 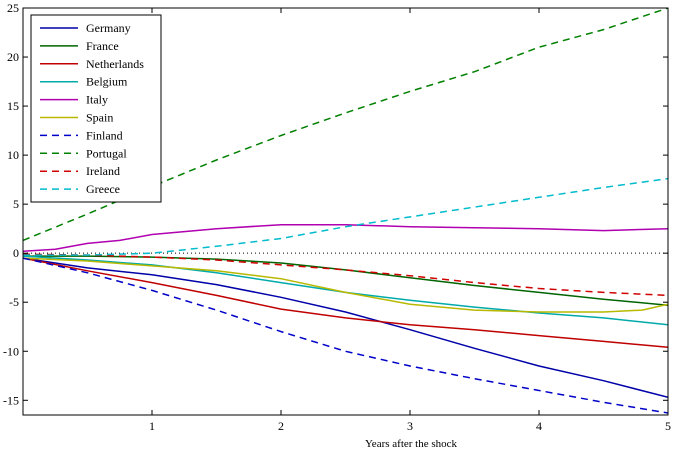 I want to click on y-tick-label: -10, so click(x=11, y=351).